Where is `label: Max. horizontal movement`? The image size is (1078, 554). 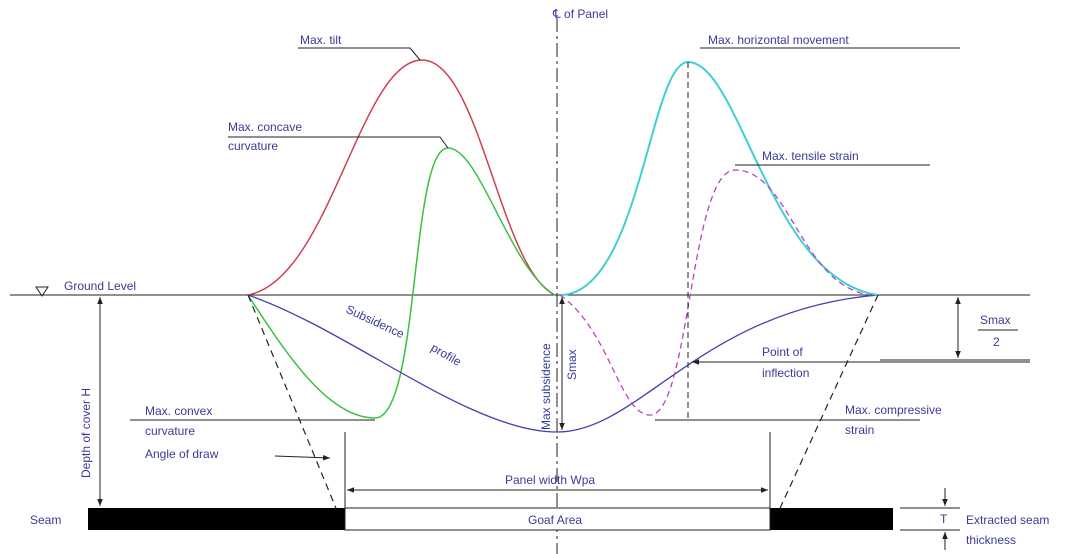 label: Max. horizontal movement is located at coordinates (778, 40).